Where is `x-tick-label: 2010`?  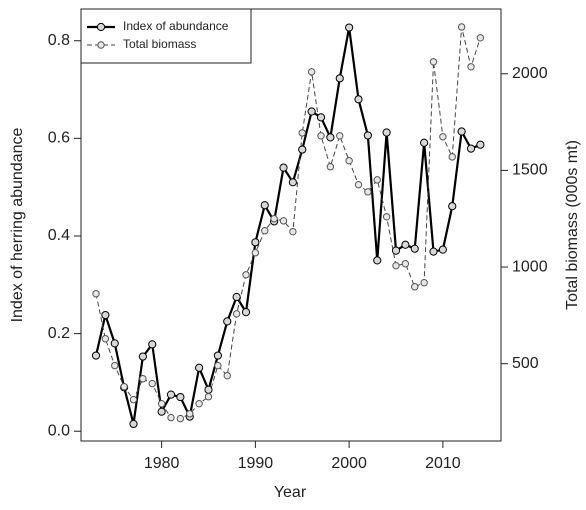 x-tick-label: 2010 is located at coordinates (443, 463).